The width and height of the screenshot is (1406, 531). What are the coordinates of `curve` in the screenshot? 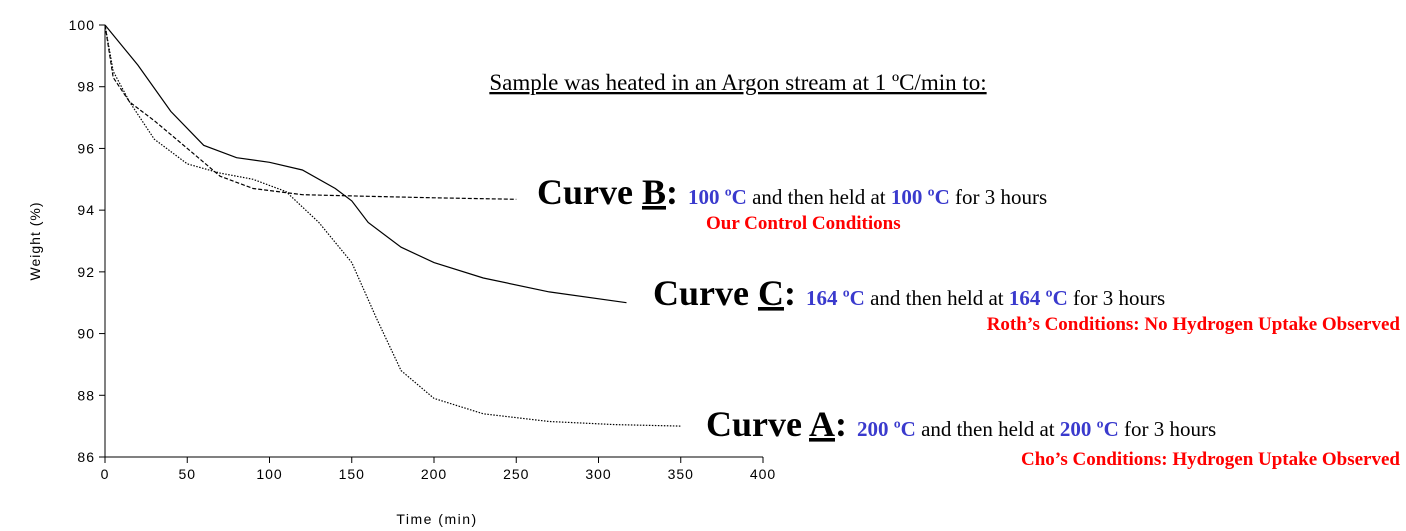 It's located at (310, 112).